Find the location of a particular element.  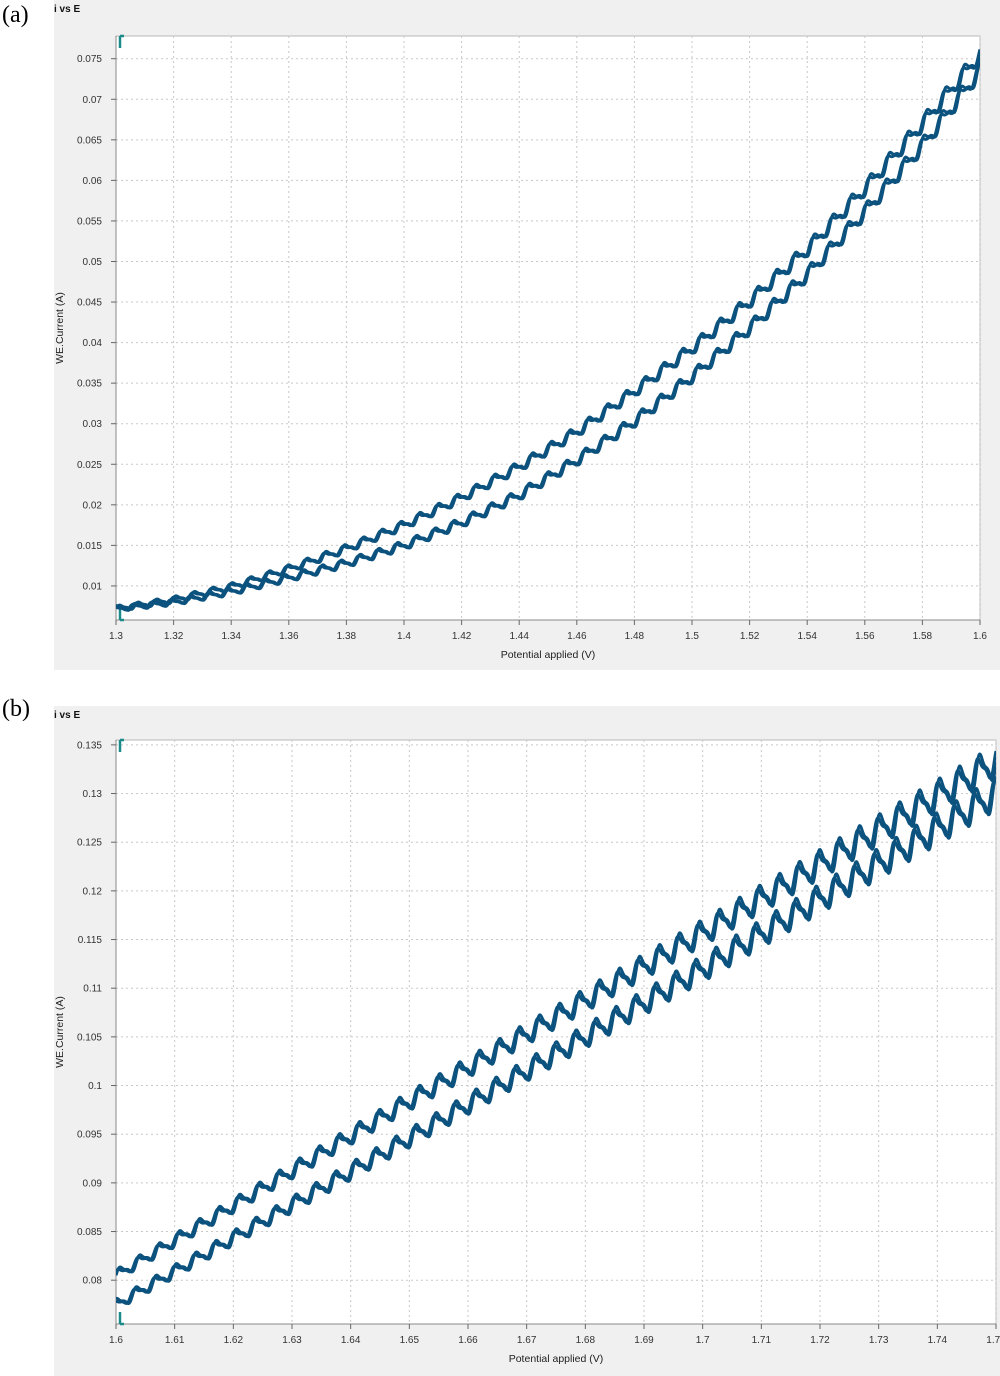

y-tick-label: 0.125 is located at coordinates (89, 843).